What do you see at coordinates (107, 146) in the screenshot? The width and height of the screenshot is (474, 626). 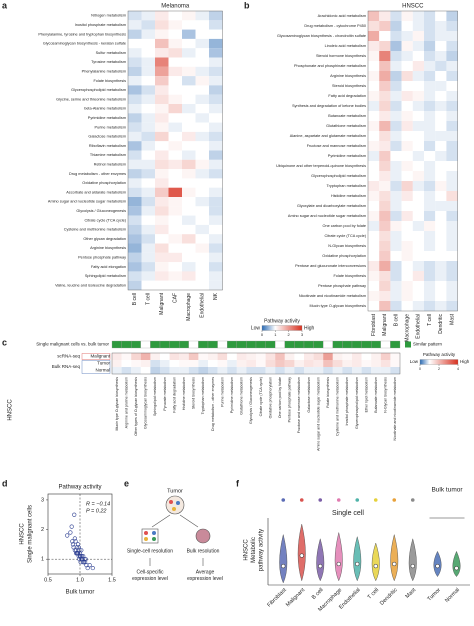 I see `row-label: Riboflavin metabolism` at bounding box center [107, 146].